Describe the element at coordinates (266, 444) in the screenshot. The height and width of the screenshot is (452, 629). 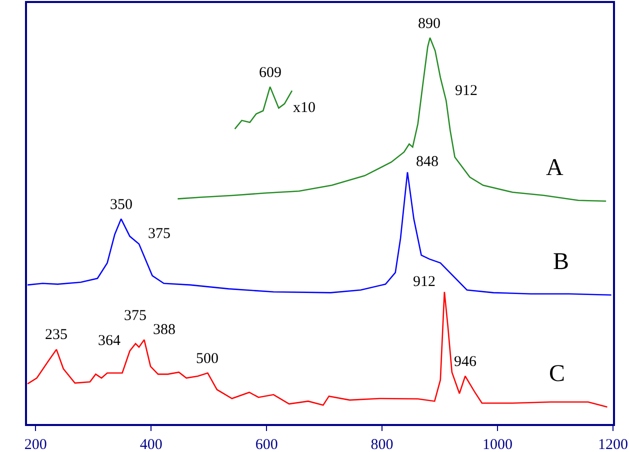
I see `x-tick-label: 600` at that location.